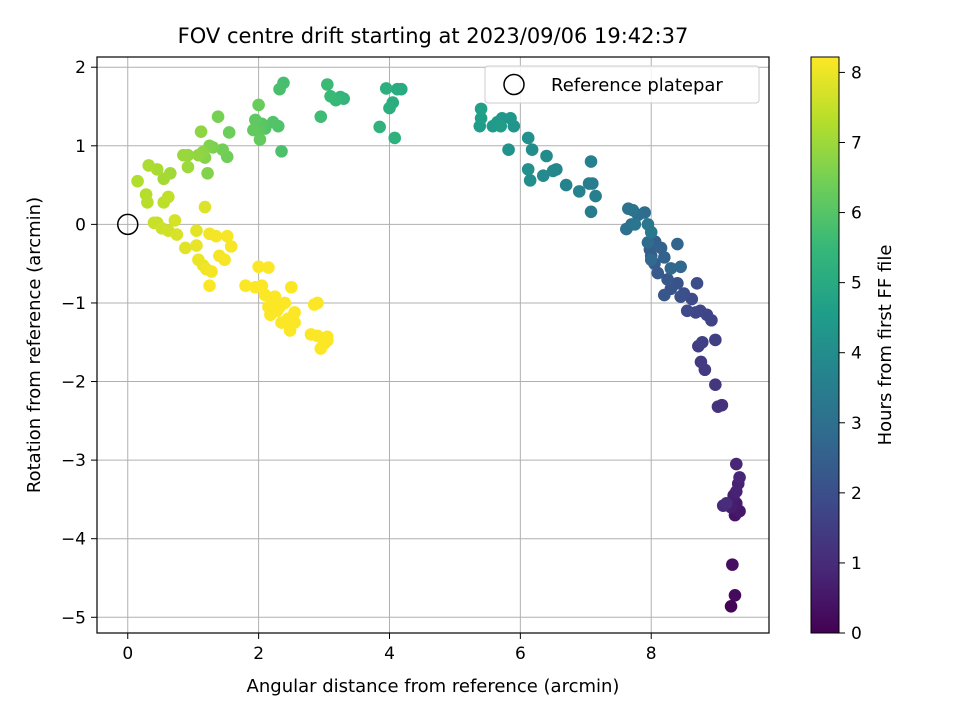  What do you see at coordinates (850, 353) in the screenshot?
I see `colorbar-ticks: 0 1 2 3 4 5 6 7 8` at bounding box center [850, 353].